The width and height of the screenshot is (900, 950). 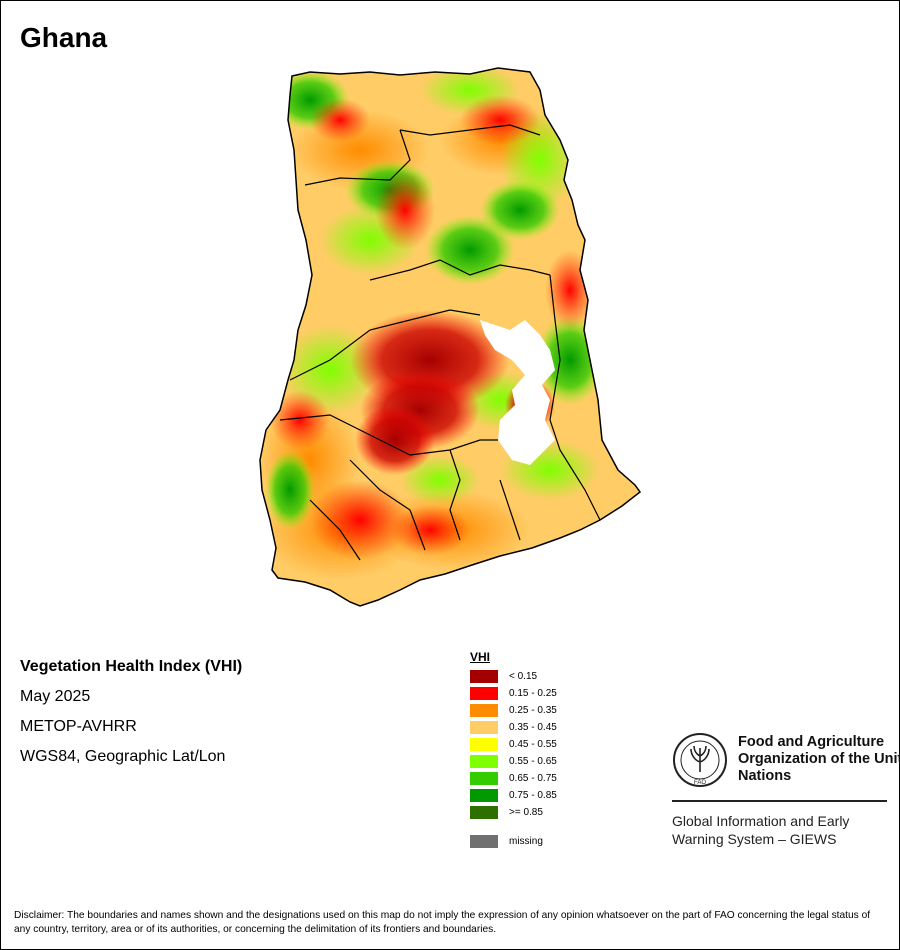 I want to click on legend-label: 0.25 - 0.35, so click(x=533, y=710).